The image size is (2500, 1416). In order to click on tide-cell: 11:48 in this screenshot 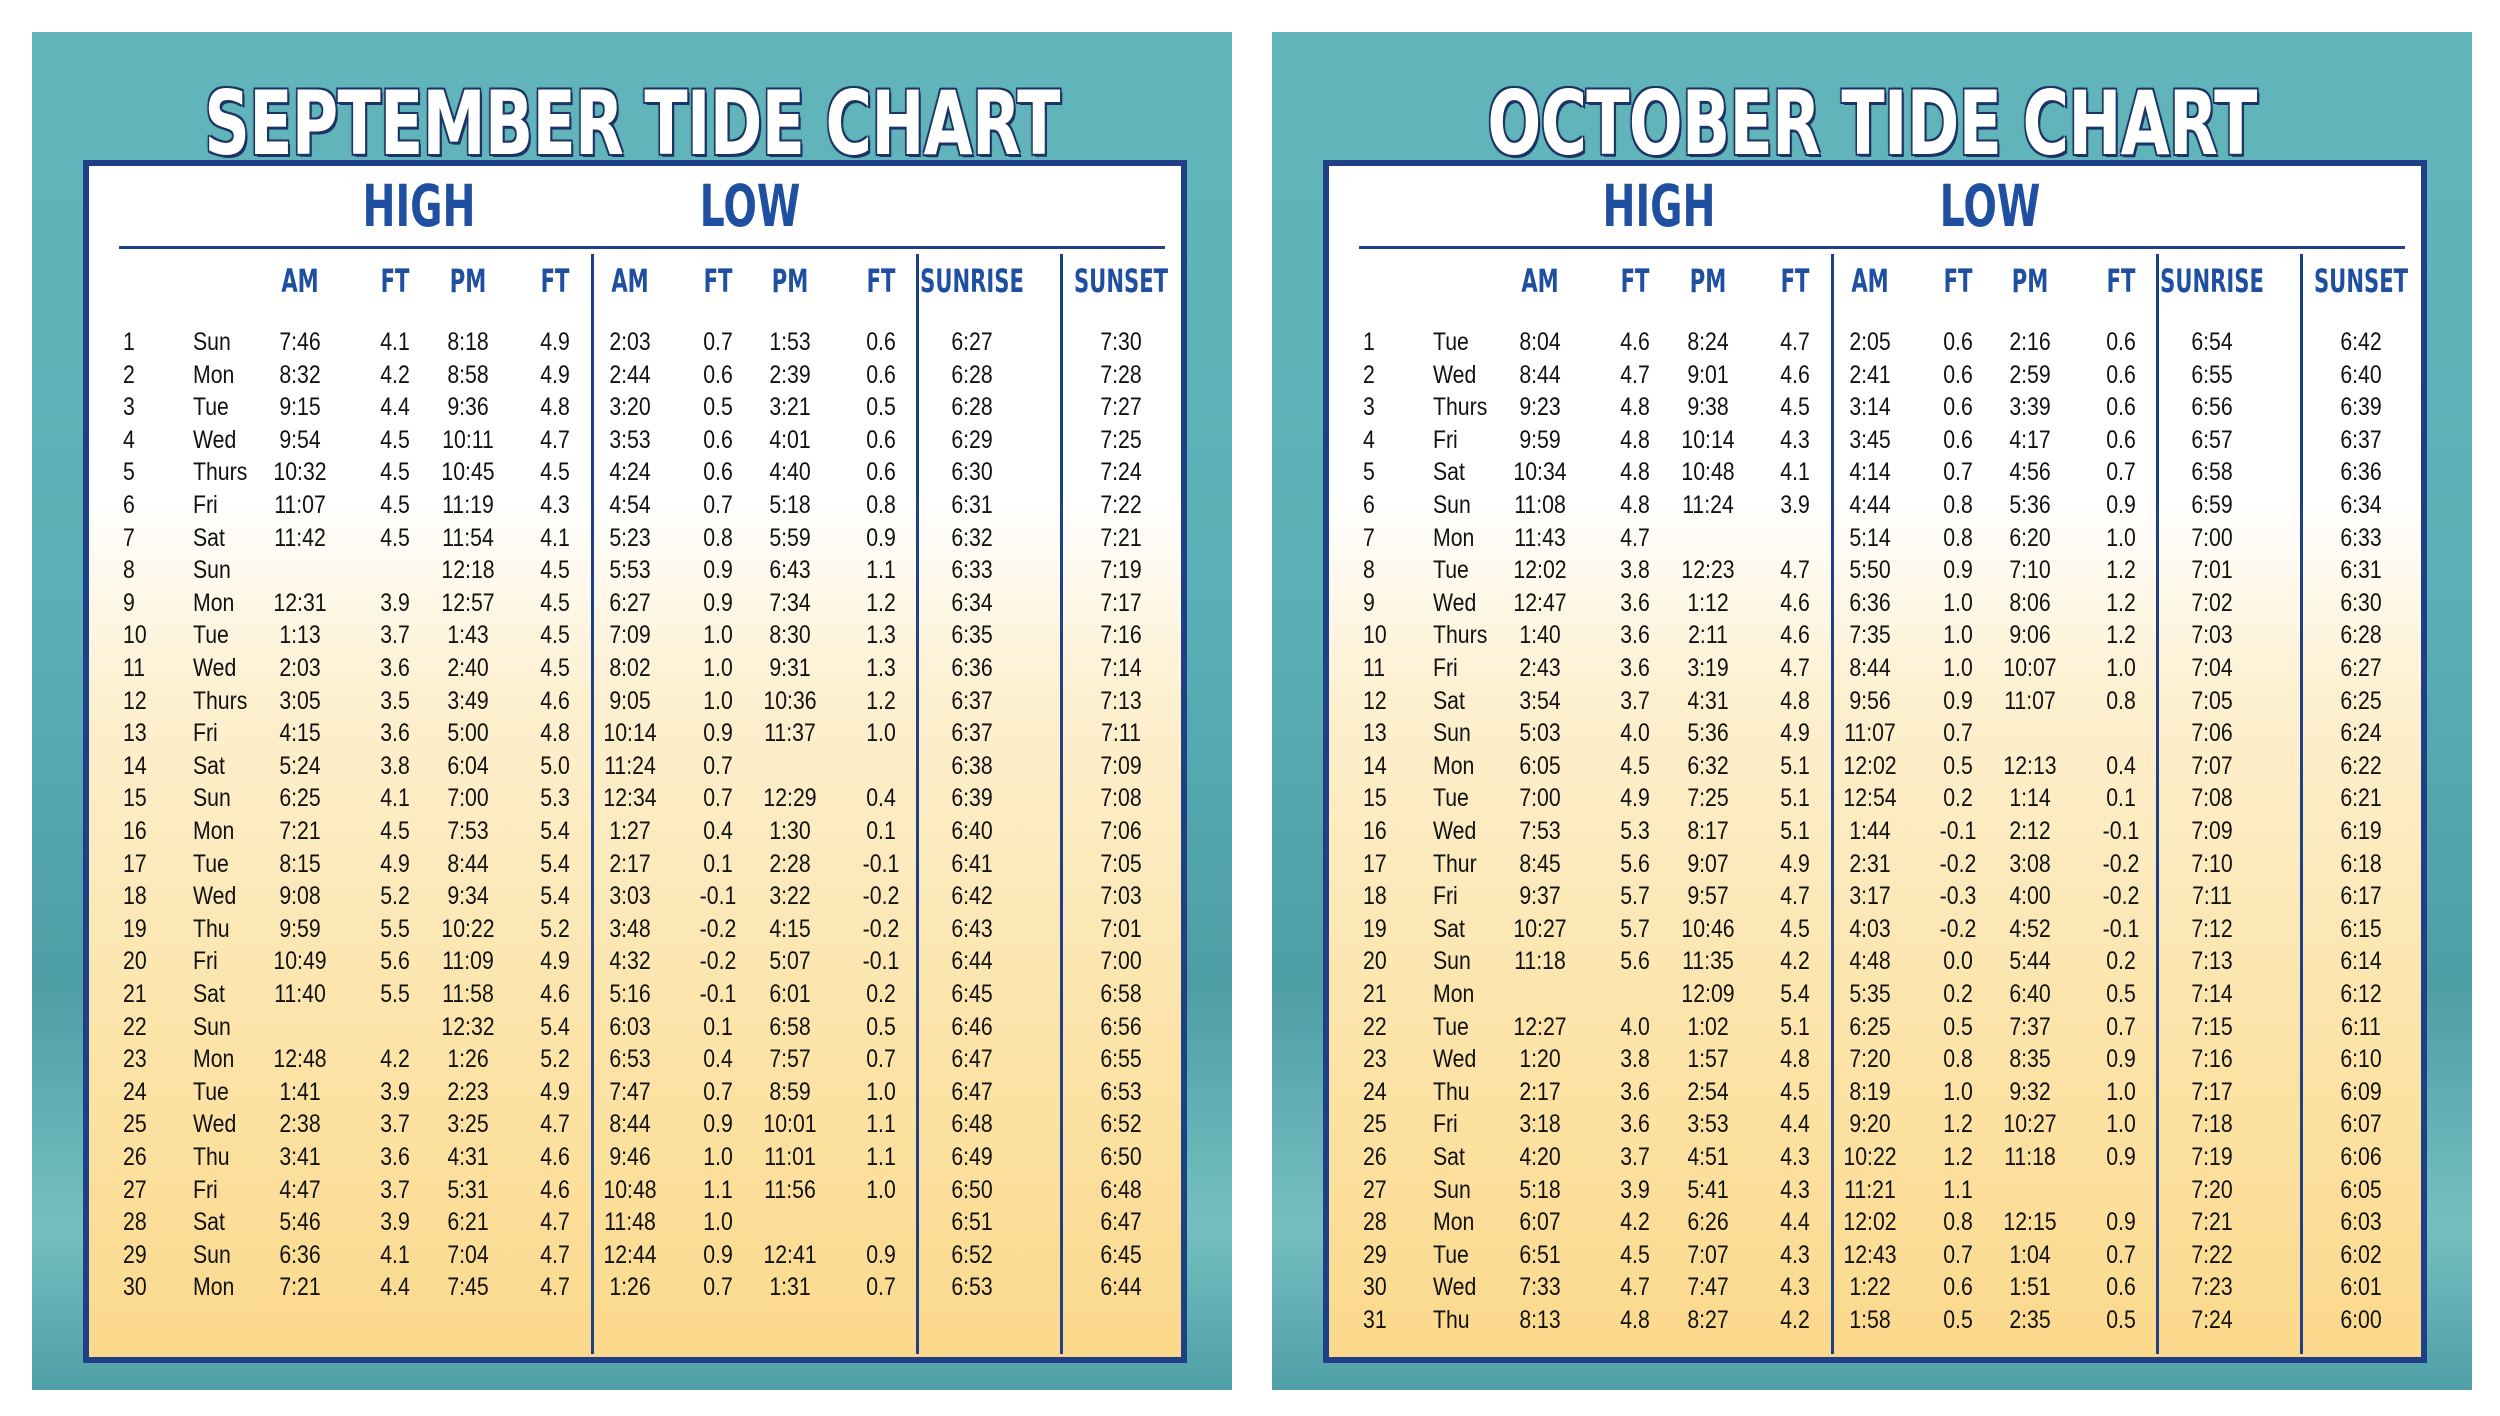, I will do `click(630, 1222)`.